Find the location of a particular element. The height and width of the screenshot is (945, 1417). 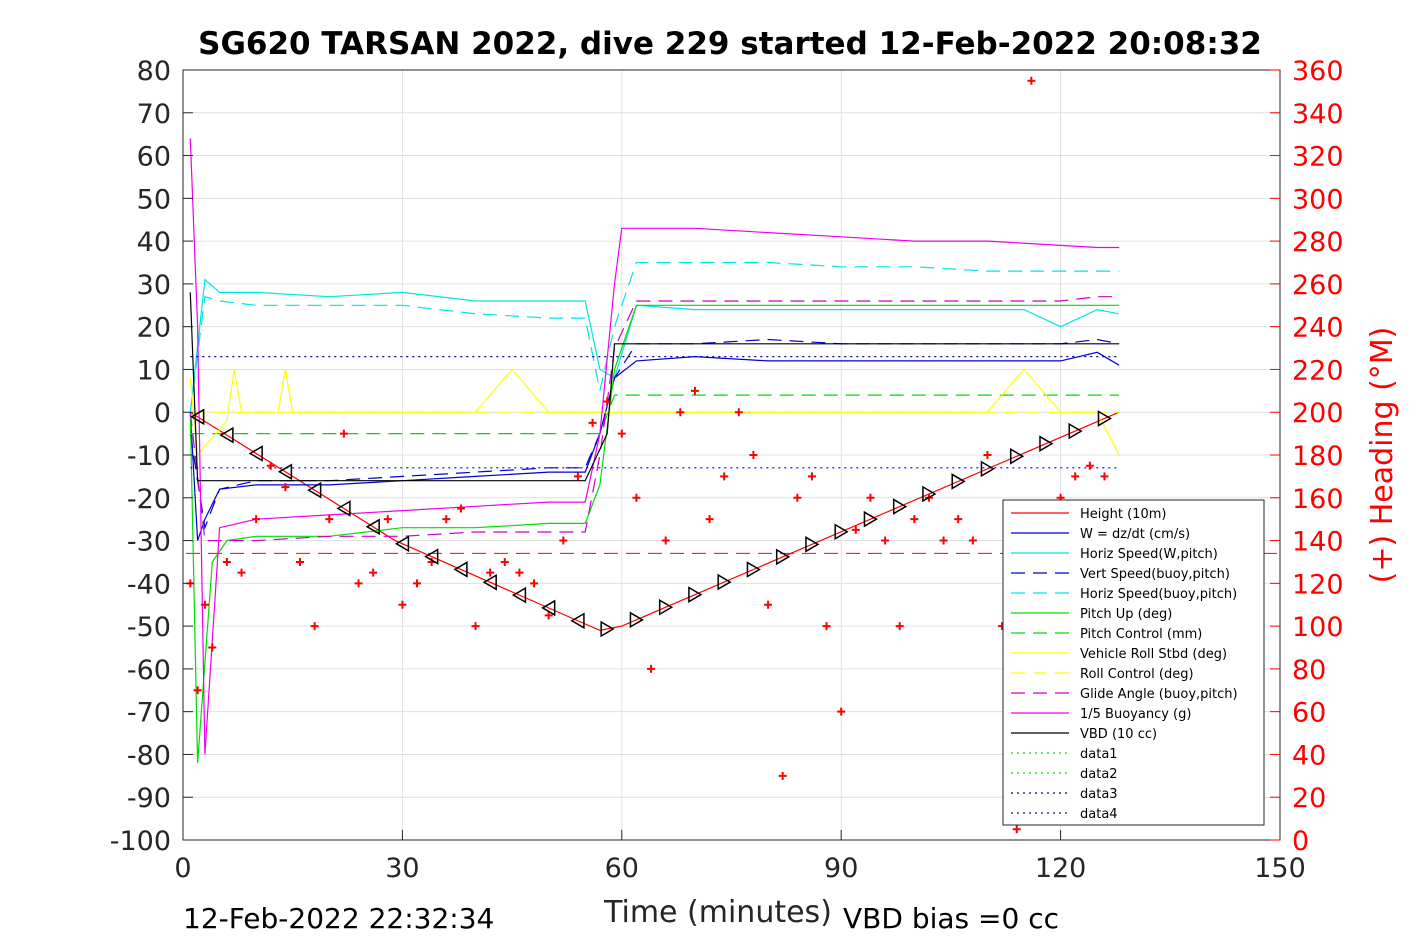

footer-vbd-bias: VBD bias =0 cc is located at coordinates (951, 918).